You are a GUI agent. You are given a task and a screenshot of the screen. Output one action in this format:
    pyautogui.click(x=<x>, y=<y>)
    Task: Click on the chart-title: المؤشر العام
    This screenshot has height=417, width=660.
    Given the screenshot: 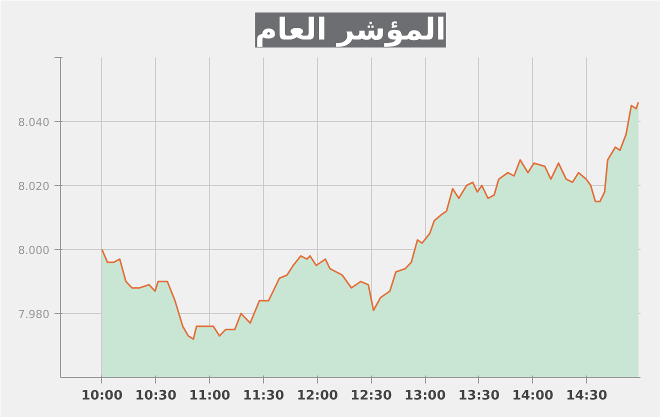 What is the action you would take?
    pyautogui.click(x=350, y=30)
    